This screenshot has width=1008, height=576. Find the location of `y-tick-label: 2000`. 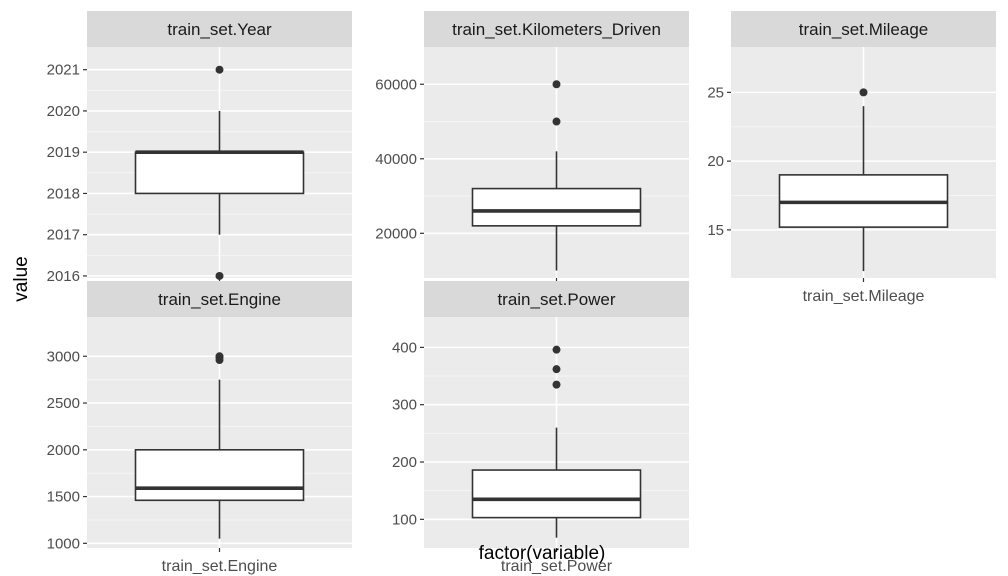

y-tick-label: 2000 is located at coordinates (63, 450).